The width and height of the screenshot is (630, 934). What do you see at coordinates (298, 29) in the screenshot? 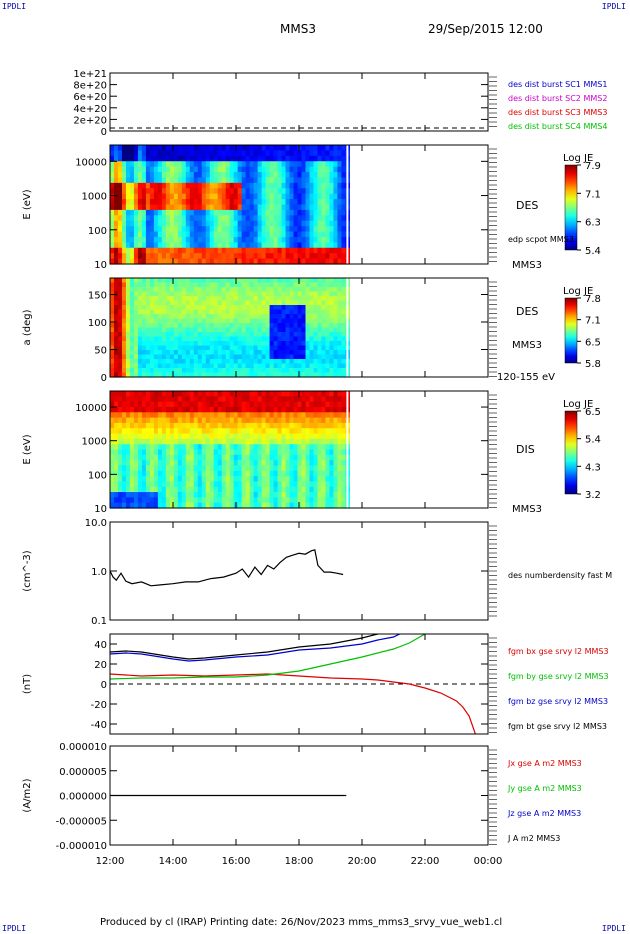
I see `spacecraft-title: MMS3` at bounding box center [298, 29].